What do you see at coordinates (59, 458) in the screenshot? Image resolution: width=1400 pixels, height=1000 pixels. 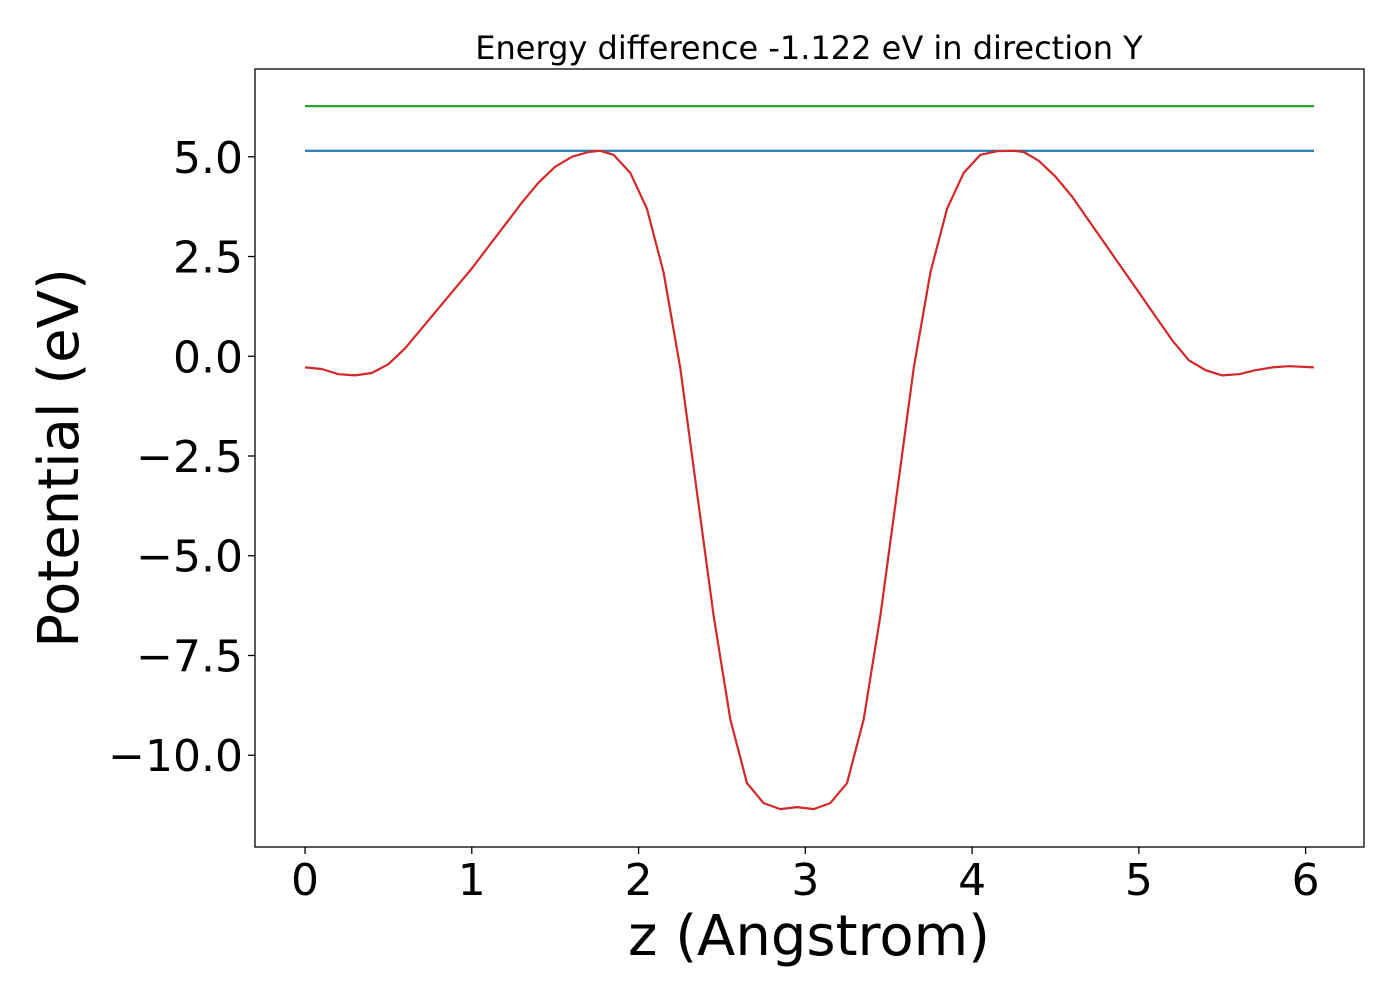 I see `y-axis-label: Potential (eV)` at bounding box center [59, 458].